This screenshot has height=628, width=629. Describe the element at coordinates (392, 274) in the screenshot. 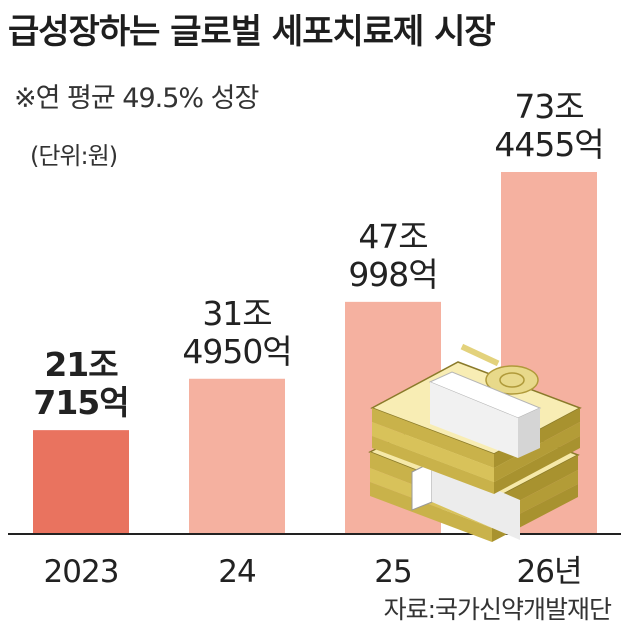

I see `data-label-25-1: 998억` at that location.